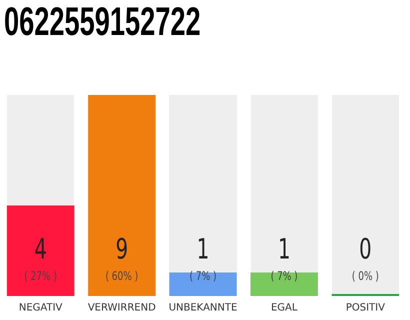  What do you see at coordinates (284, 308) in the screenshot?
I see `x-tick-label: EGAL` at bounding box center [284, 308].